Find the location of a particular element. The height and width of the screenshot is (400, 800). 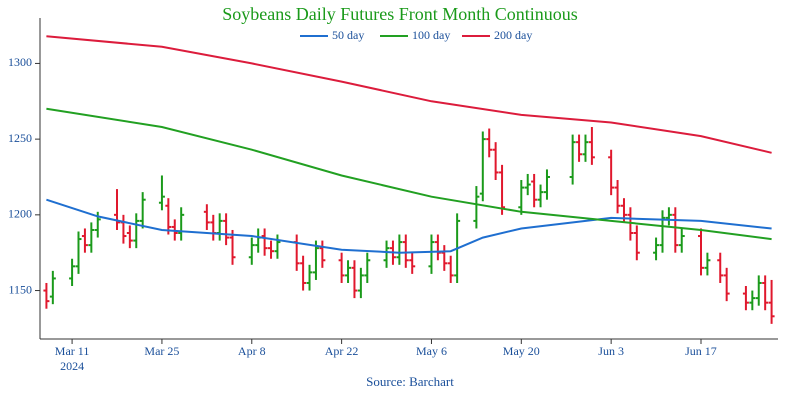

source-note: Source: Barchart is located at coordinates (410, 381).